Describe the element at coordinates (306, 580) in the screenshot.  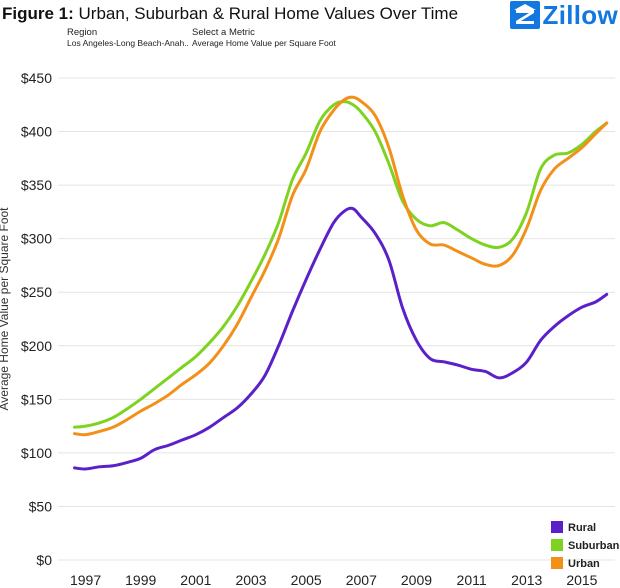
I see `x-tick-label: 2005` at that location.